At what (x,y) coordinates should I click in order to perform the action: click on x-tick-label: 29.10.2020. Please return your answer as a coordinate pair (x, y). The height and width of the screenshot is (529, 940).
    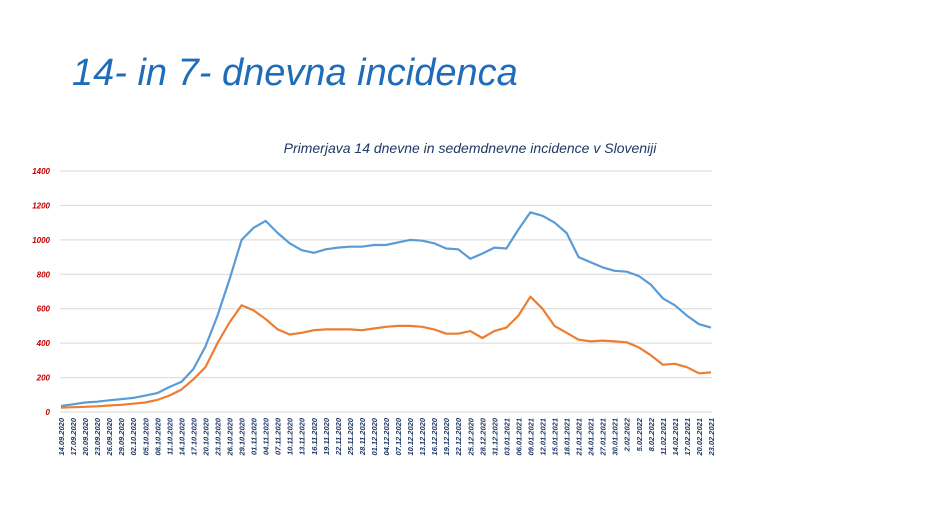
    Looking at the image, I should click on (242, 436).